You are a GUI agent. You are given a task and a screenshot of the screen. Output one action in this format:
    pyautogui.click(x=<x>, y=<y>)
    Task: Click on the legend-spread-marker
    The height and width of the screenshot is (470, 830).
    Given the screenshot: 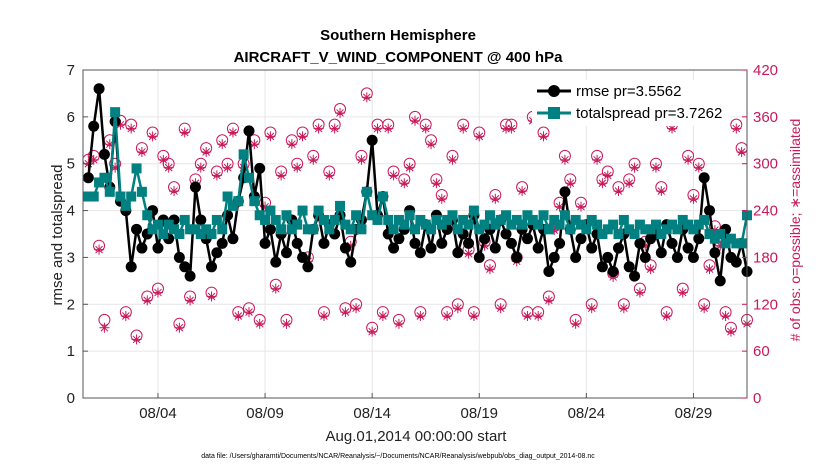 What is the action you would take?
    pyautogui.click(x=554, y=113)
    